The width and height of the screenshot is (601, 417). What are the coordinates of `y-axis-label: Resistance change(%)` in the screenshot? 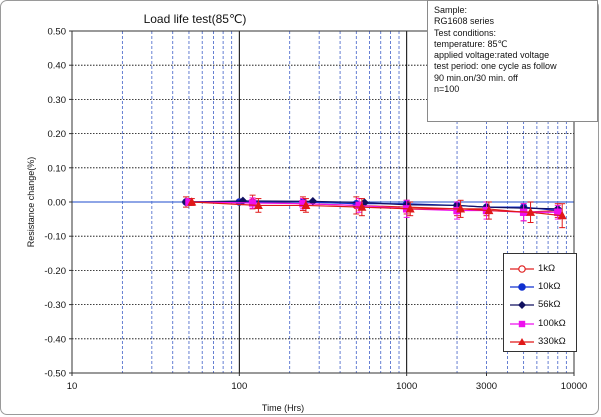 It's located at (31, 202).